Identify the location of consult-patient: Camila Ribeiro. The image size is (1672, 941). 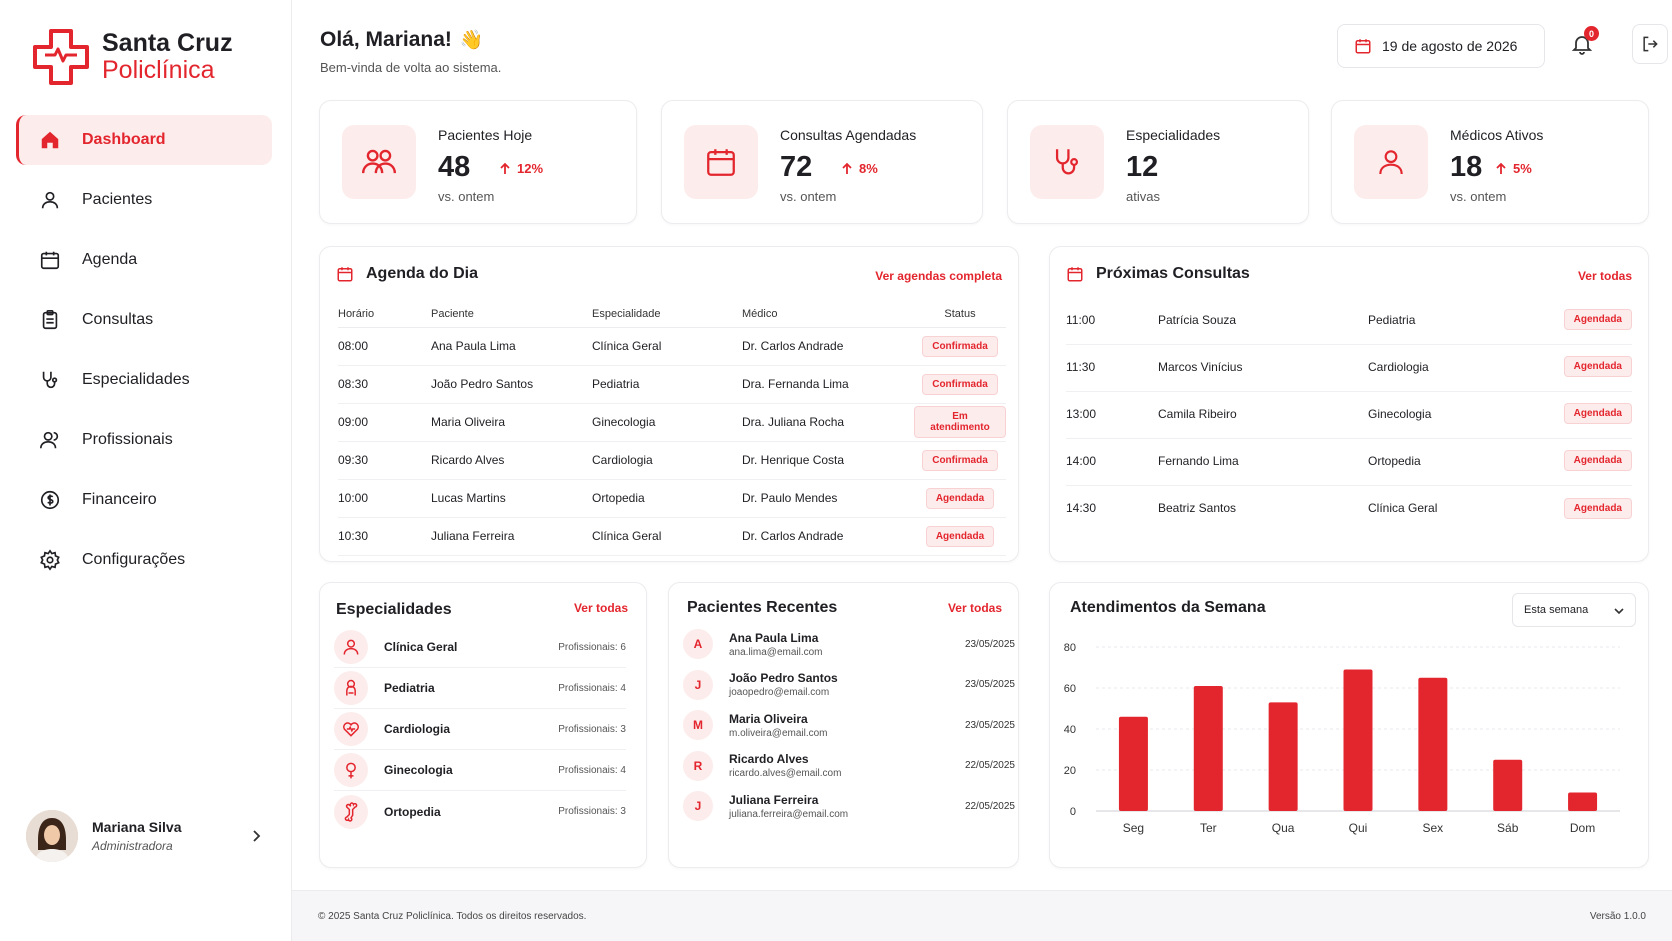
(1197, 413).